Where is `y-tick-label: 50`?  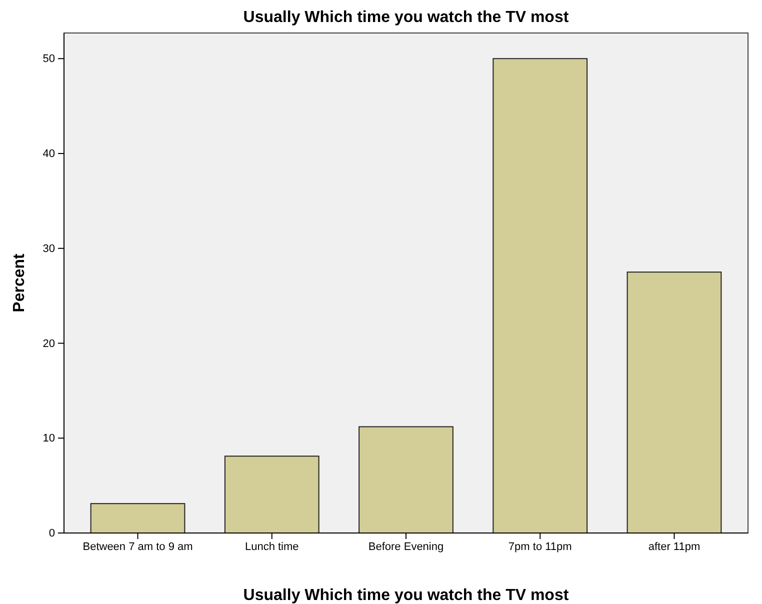 y-tick-label: 50 is located at coordinates (48, 59).